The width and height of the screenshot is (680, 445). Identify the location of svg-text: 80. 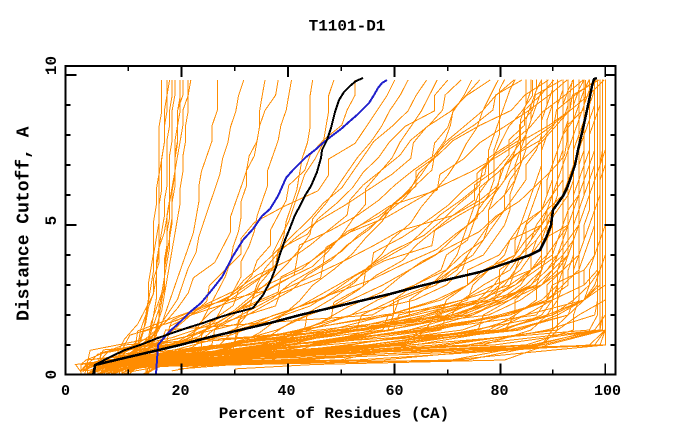
(499, 391).